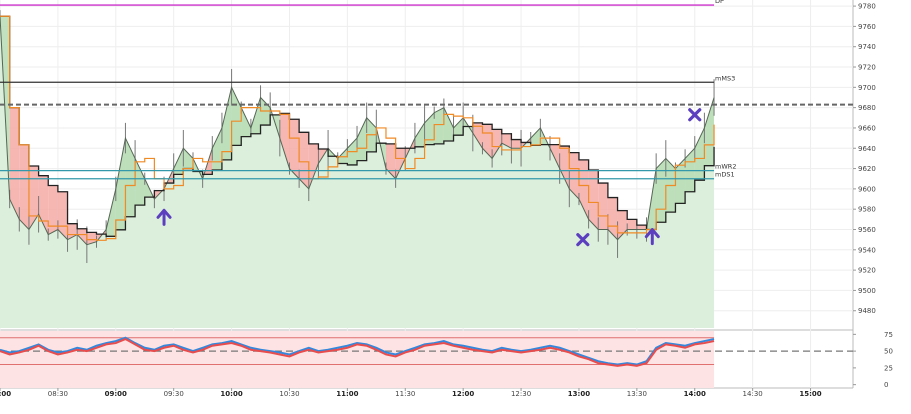 Image resolution: width=911 pixels, height=414 pixels. Describe the element at coordinates (637, 394) in the screenshot. I see `time-tick-label: 13:30` at that location.